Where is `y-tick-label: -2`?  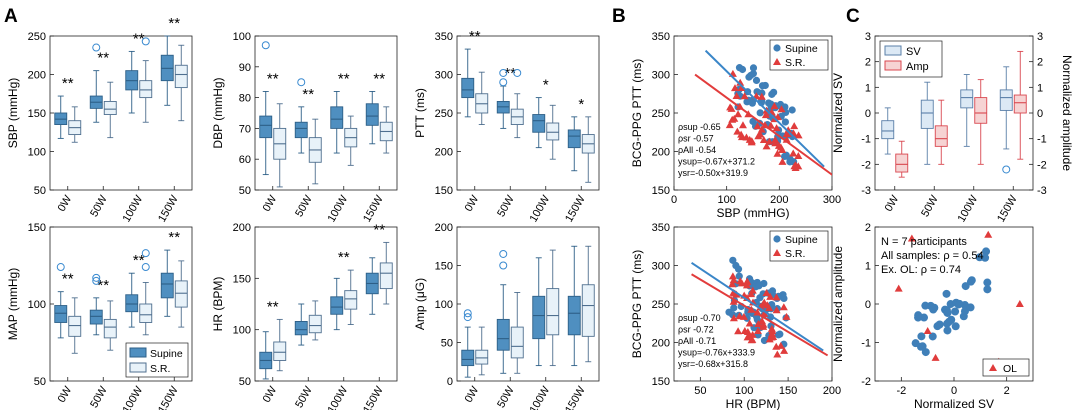
y-tick-label: -2 is located at coordinates (866, 165).